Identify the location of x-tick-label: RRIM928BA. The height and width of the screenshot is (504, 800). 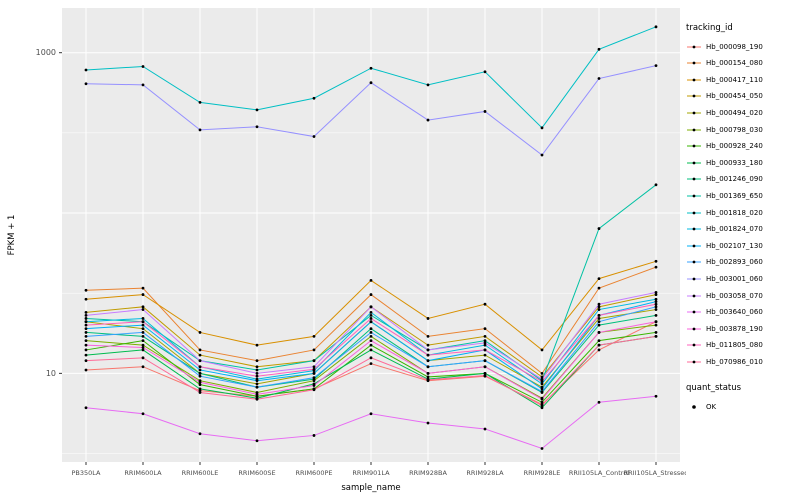
(428, 473).